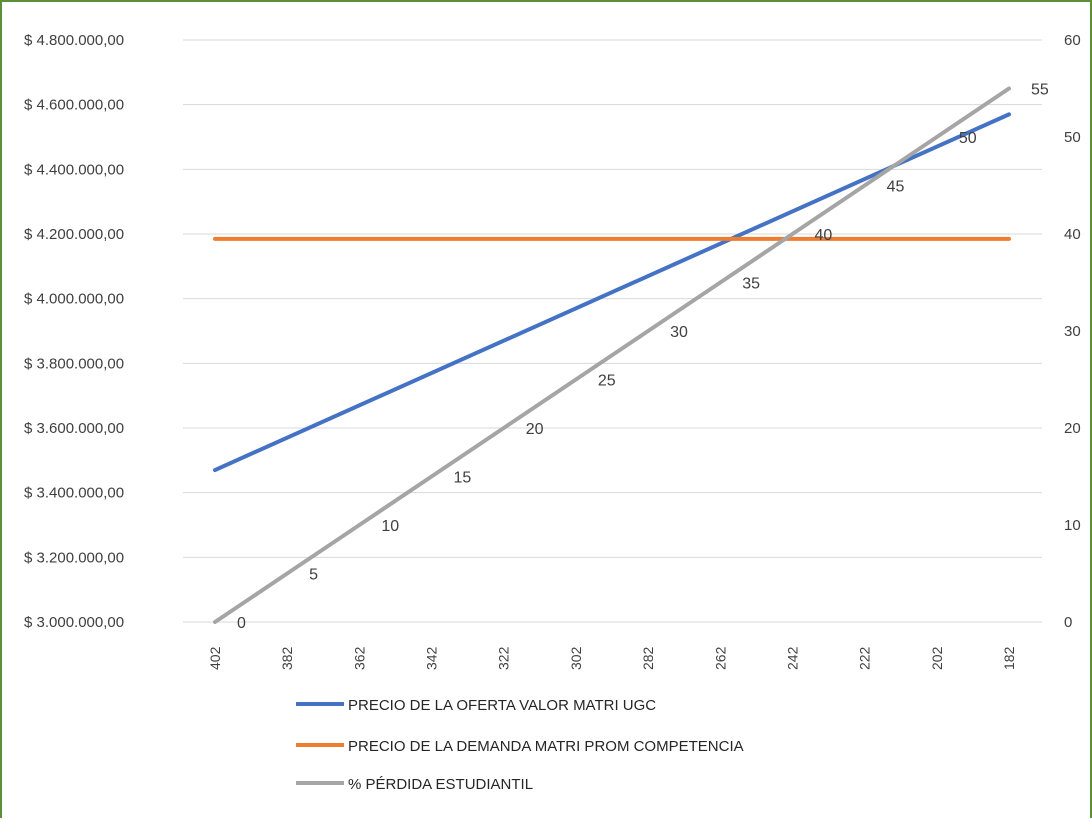 Image resolution: width=1092 pixels, height=823 pixels. I want to click on right-tick-label: 0, so click(1068, 622).